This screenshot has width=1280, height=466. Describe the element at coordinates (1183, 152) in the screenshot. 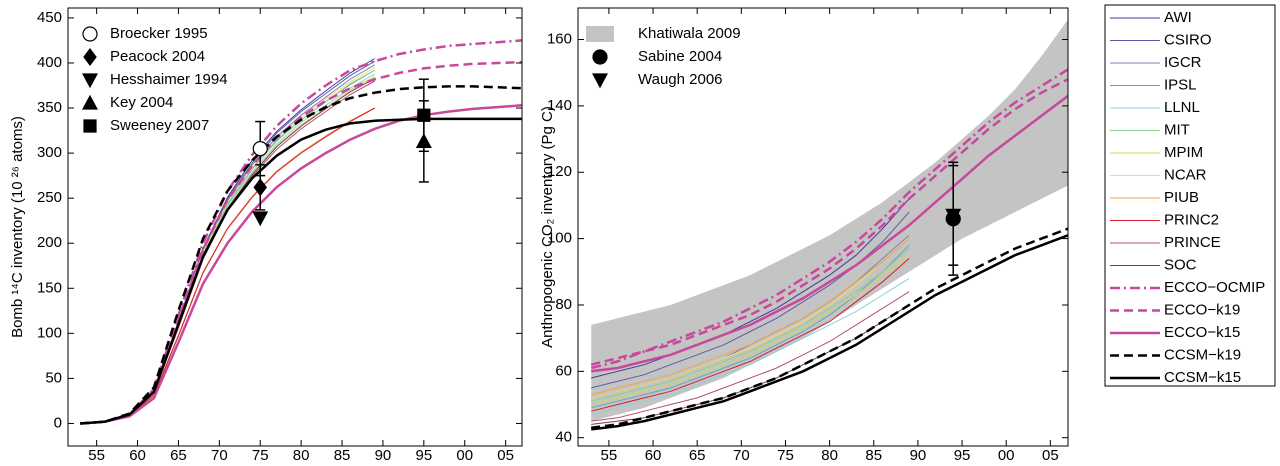

I see `legend-label: MPIM` at that location.